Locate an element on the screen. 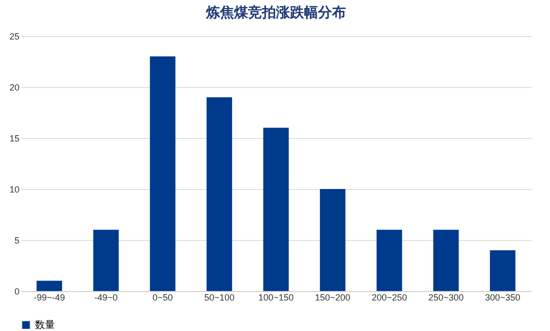 The height and width of the screenshot is (331, 550). y-tick-label: 0 is located at coordinates (17, 291).